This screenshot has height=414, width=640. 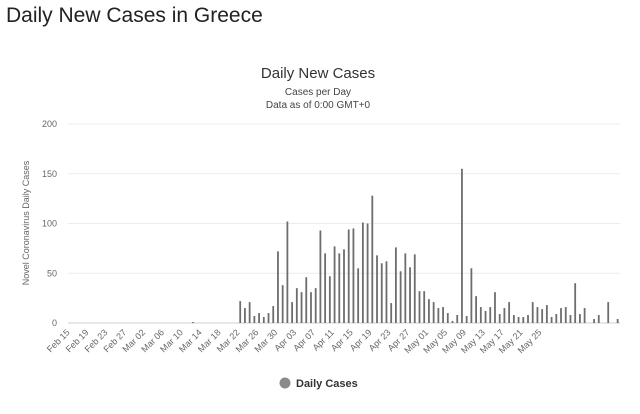 What do you see at coordinates (318, 105) in the screenshot?
I see `chart-subtitle-date: Data as of 0:00 GMT+0` at bounding box center [318, 105].